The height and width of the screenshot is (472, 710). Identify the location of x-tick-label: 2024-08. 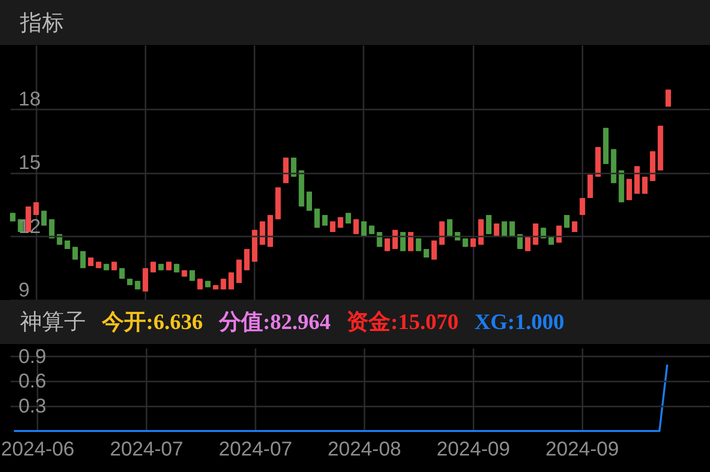
(365, 449).